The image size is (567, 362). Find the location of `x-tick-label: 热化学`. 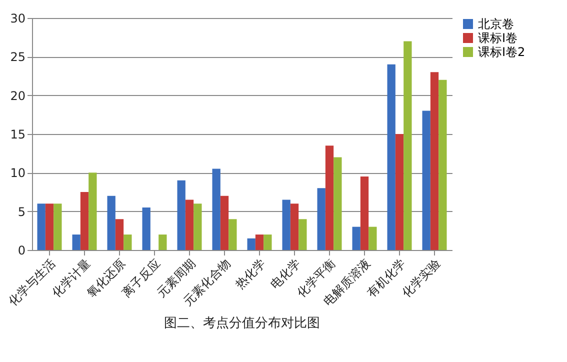

x-tick-label: 热化学 is located at coordinates (250, 274).